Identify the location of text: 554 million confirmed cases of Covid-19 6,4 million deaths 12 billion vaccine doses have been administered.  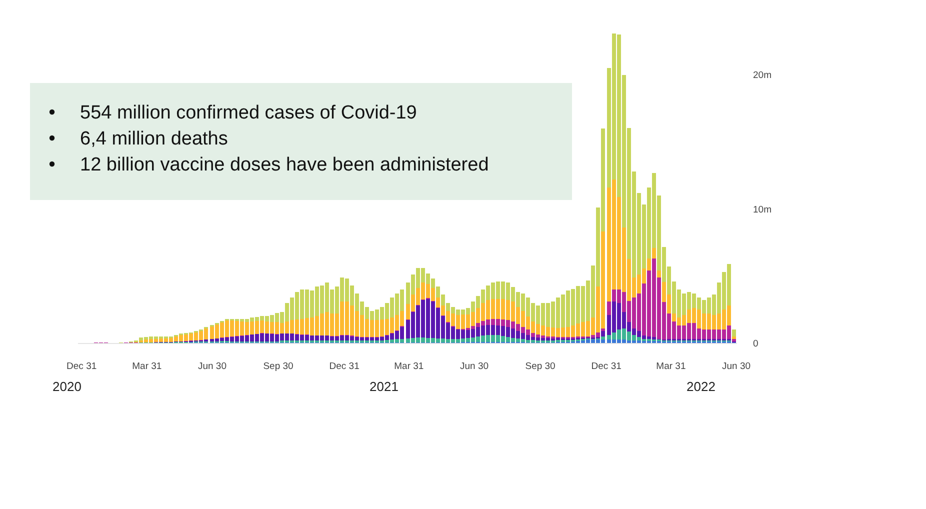
(284, 139).